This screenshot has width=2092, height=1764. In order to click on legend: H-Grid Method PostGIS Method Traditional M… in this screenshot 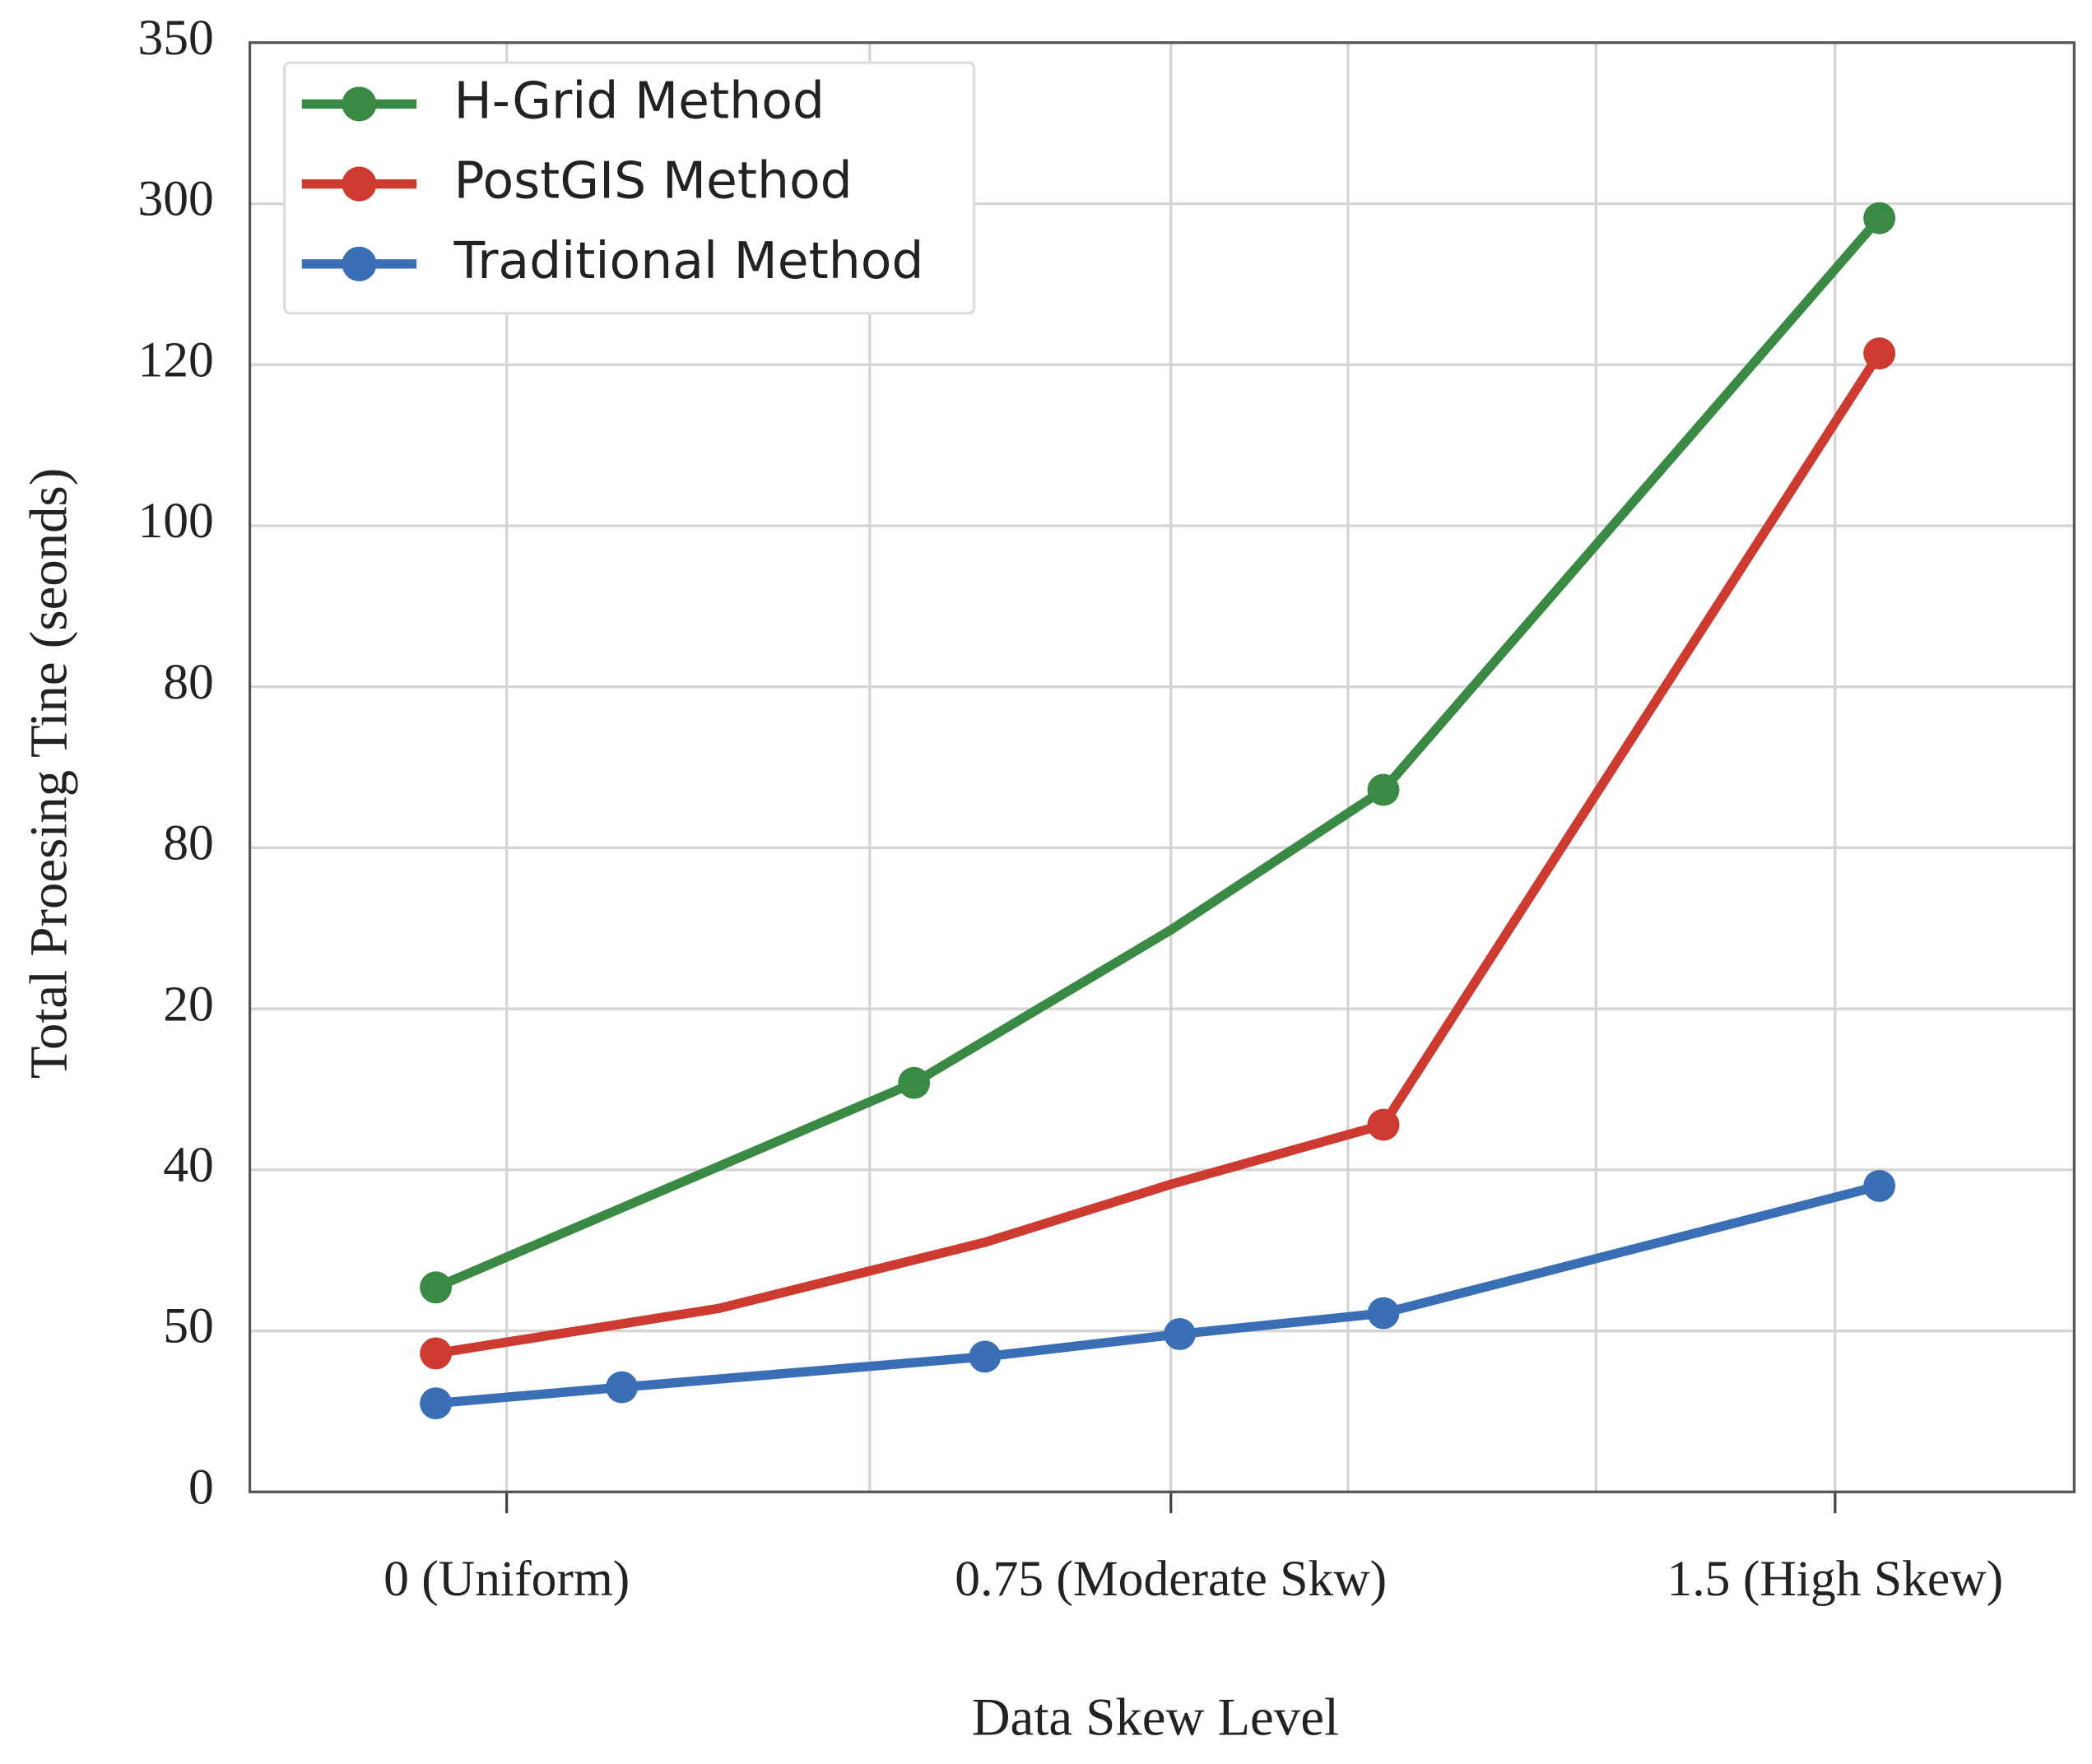, I will do `click(630, 188)`.